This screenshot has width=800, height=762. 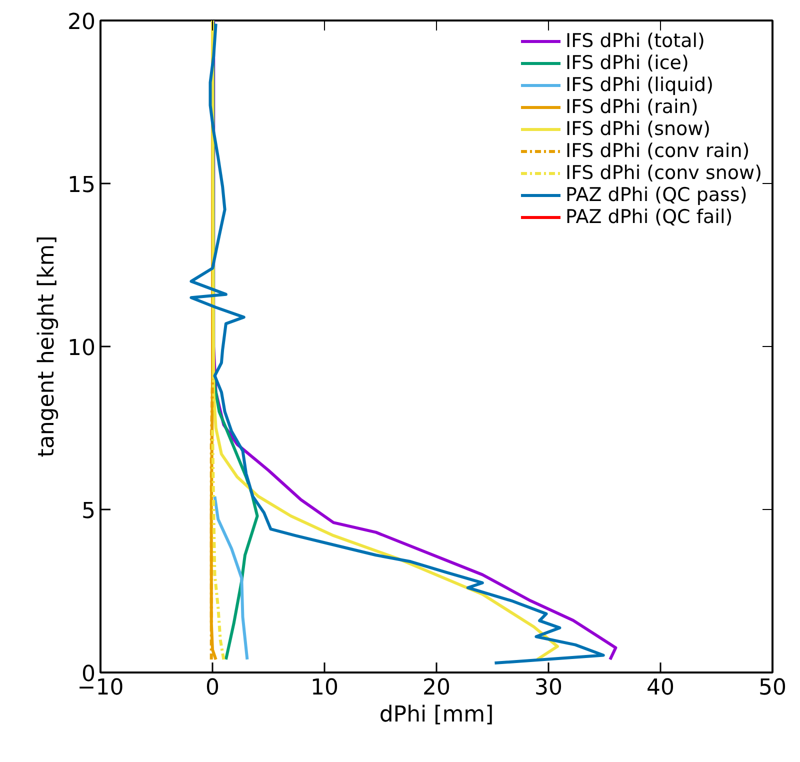 I want to click on x-tick-label: 40, so click(x=660, y=688).